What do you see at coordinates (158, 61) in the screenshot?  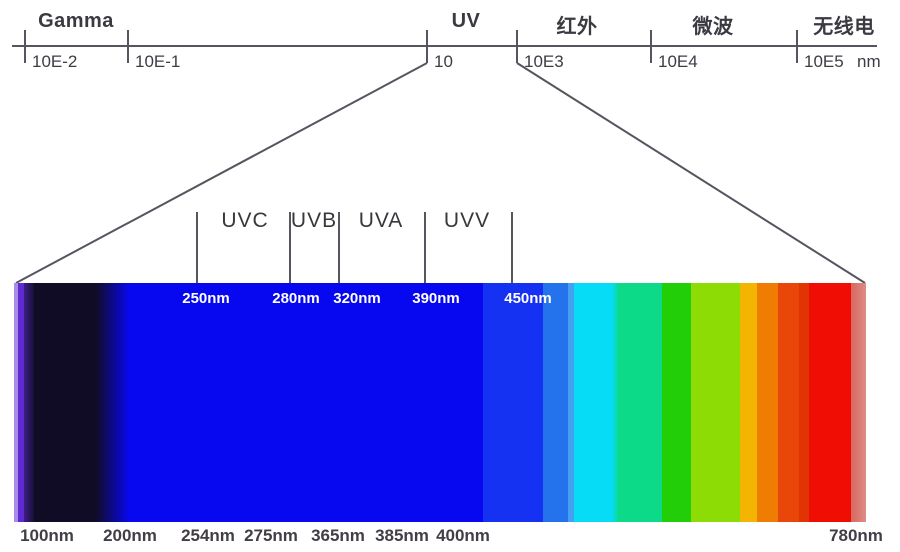 I see `axis-tick-label: 10E-1` at bounding box center [158, 61].